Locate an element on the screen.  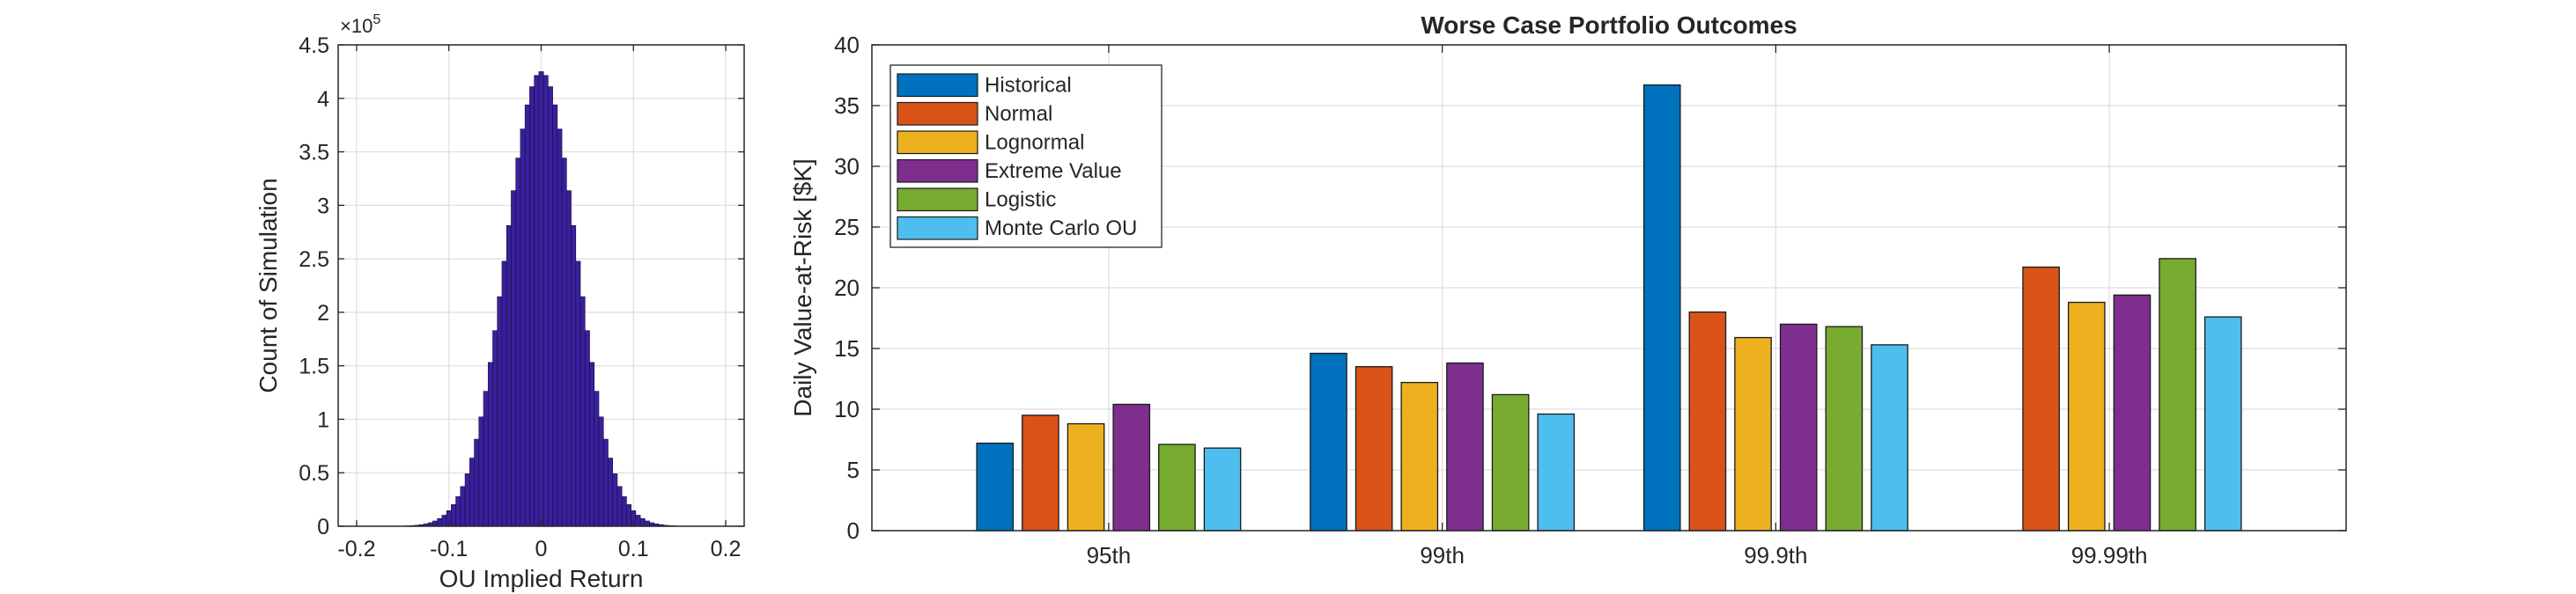
bar-y-tick-label: 20 is located at coordinates (847, 288).